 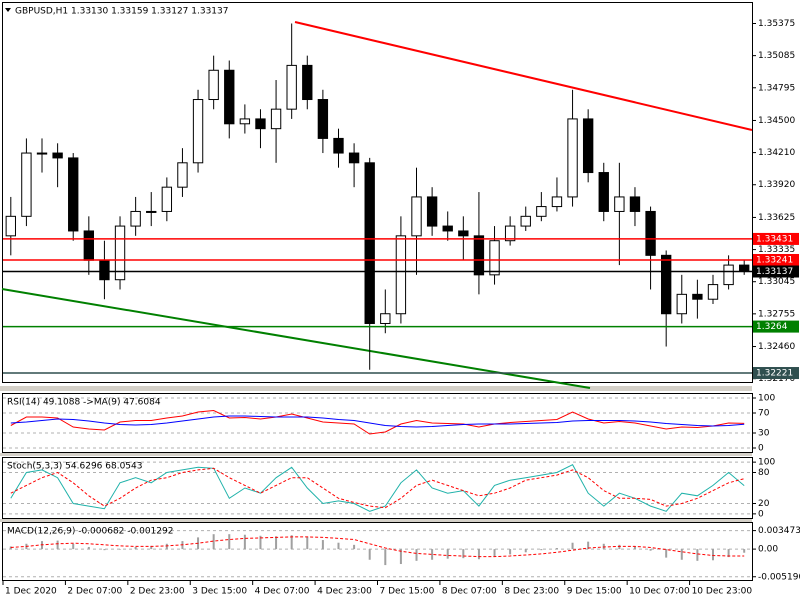 What do you see at coordinates (282, 592) in the screenshot?
I see `x-tick-label: 4 Dec 07:00` at bounding box center [282, 592].